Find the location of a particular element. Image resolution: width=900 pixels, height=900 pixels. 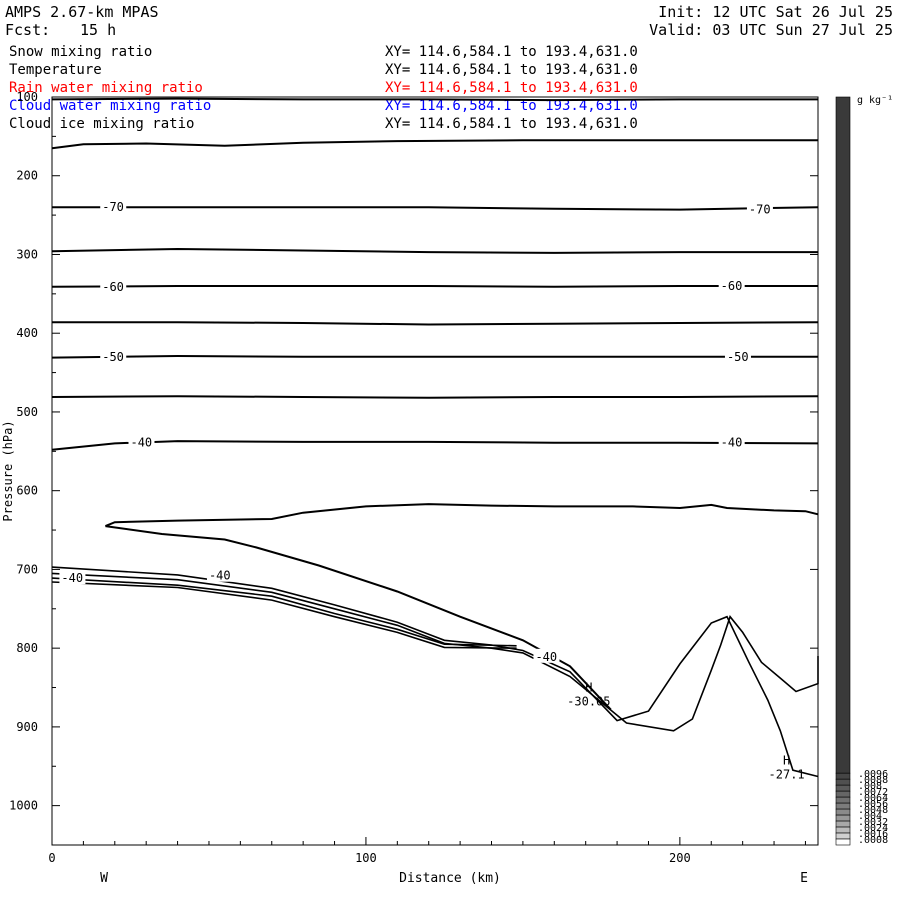

field-name-cloud-ice: Cloud ice mixing ratio is located at coordinates (102, 124).